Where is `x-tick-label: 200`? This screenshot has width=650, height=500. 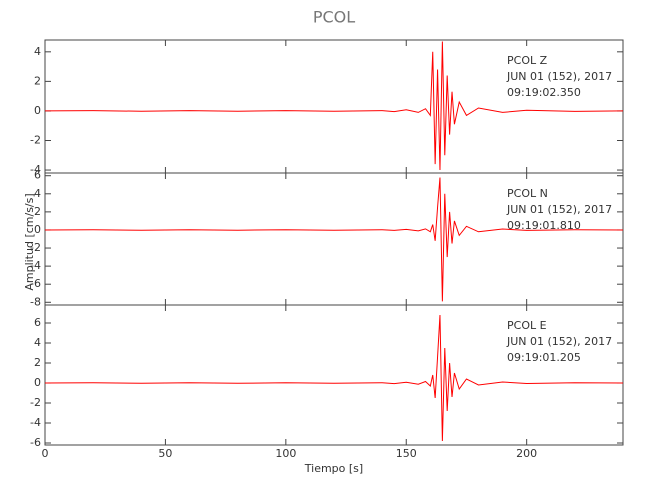 x-tick-label: 200 is located at coordinates (526, 453).